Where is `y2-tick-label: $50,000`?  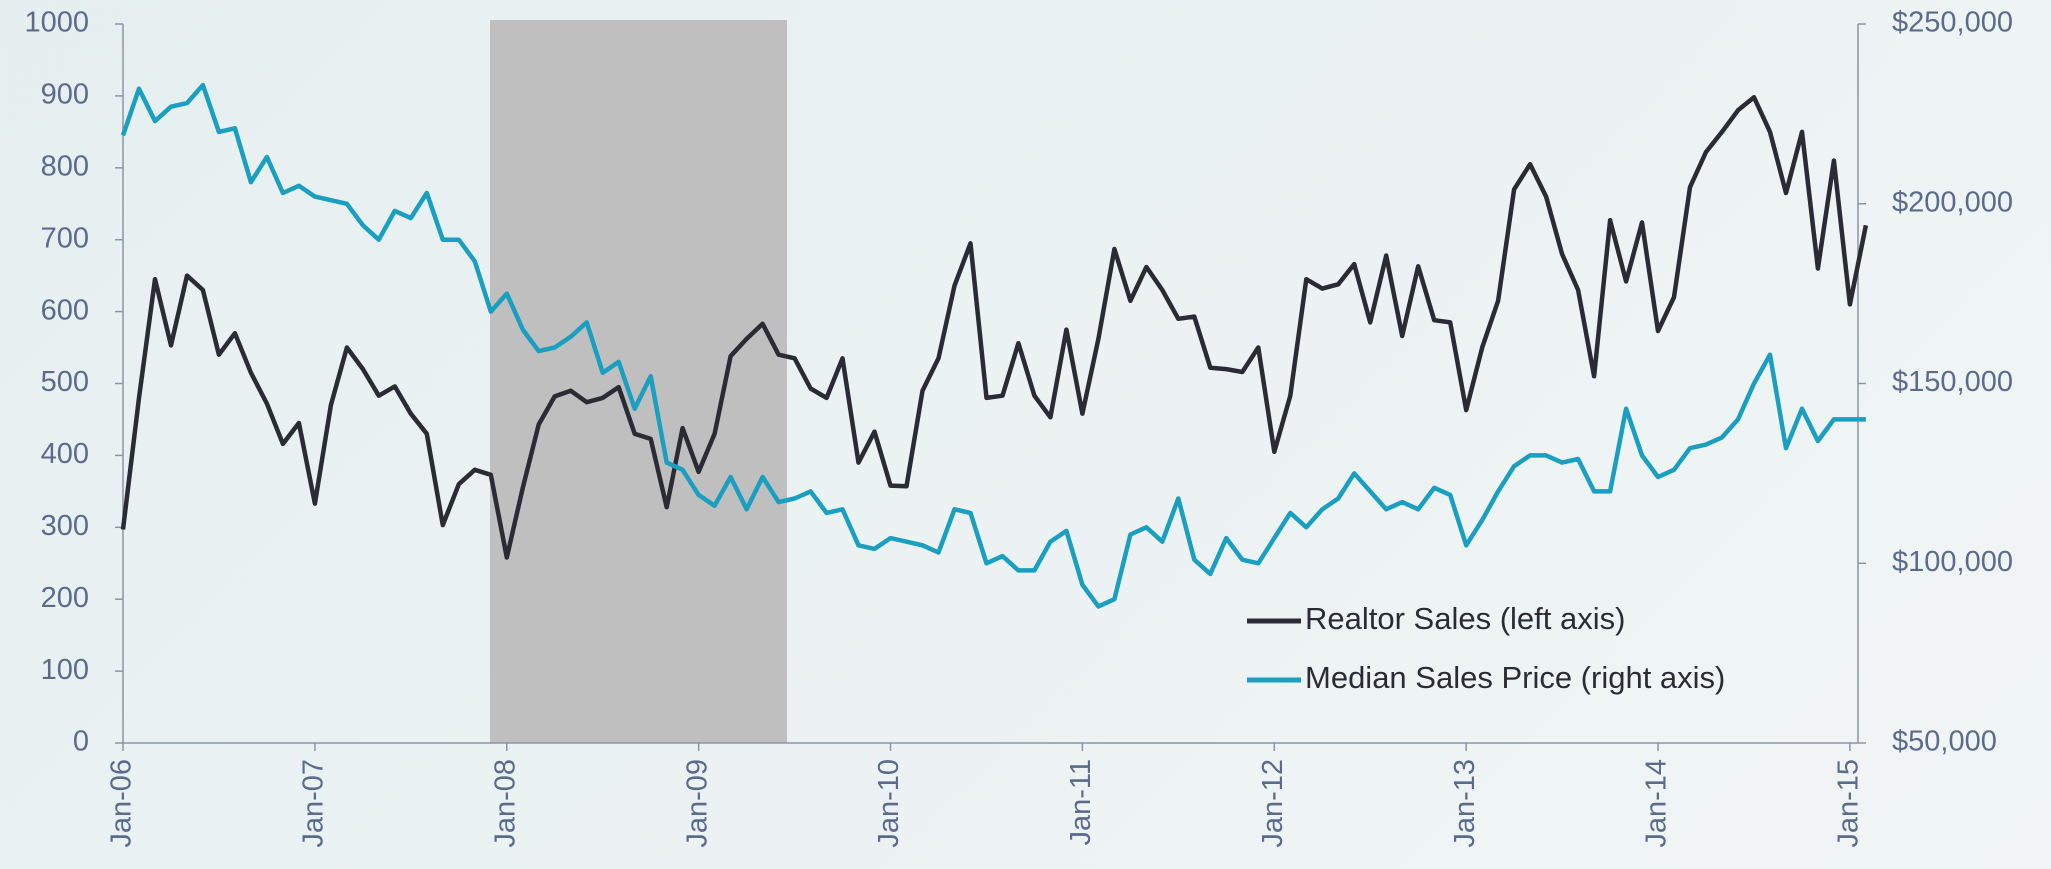 y2-tick-label: $50,000 is located at coordinates (1944, 742).